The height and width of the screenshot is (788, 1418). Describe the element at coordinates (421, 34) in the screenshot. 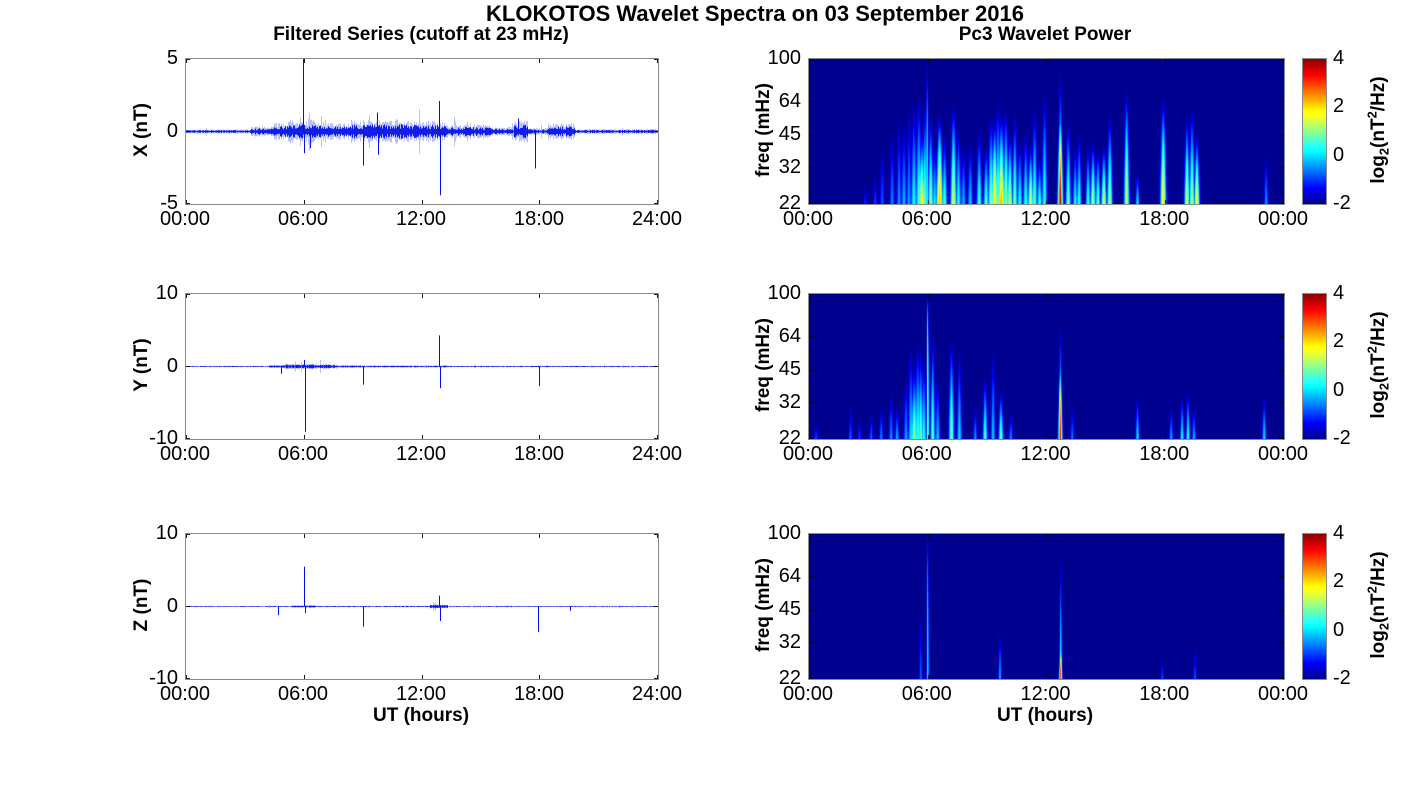

I see `left-column-subtitle: Filtered Series (cutoff at 23 mHz)` at that location.